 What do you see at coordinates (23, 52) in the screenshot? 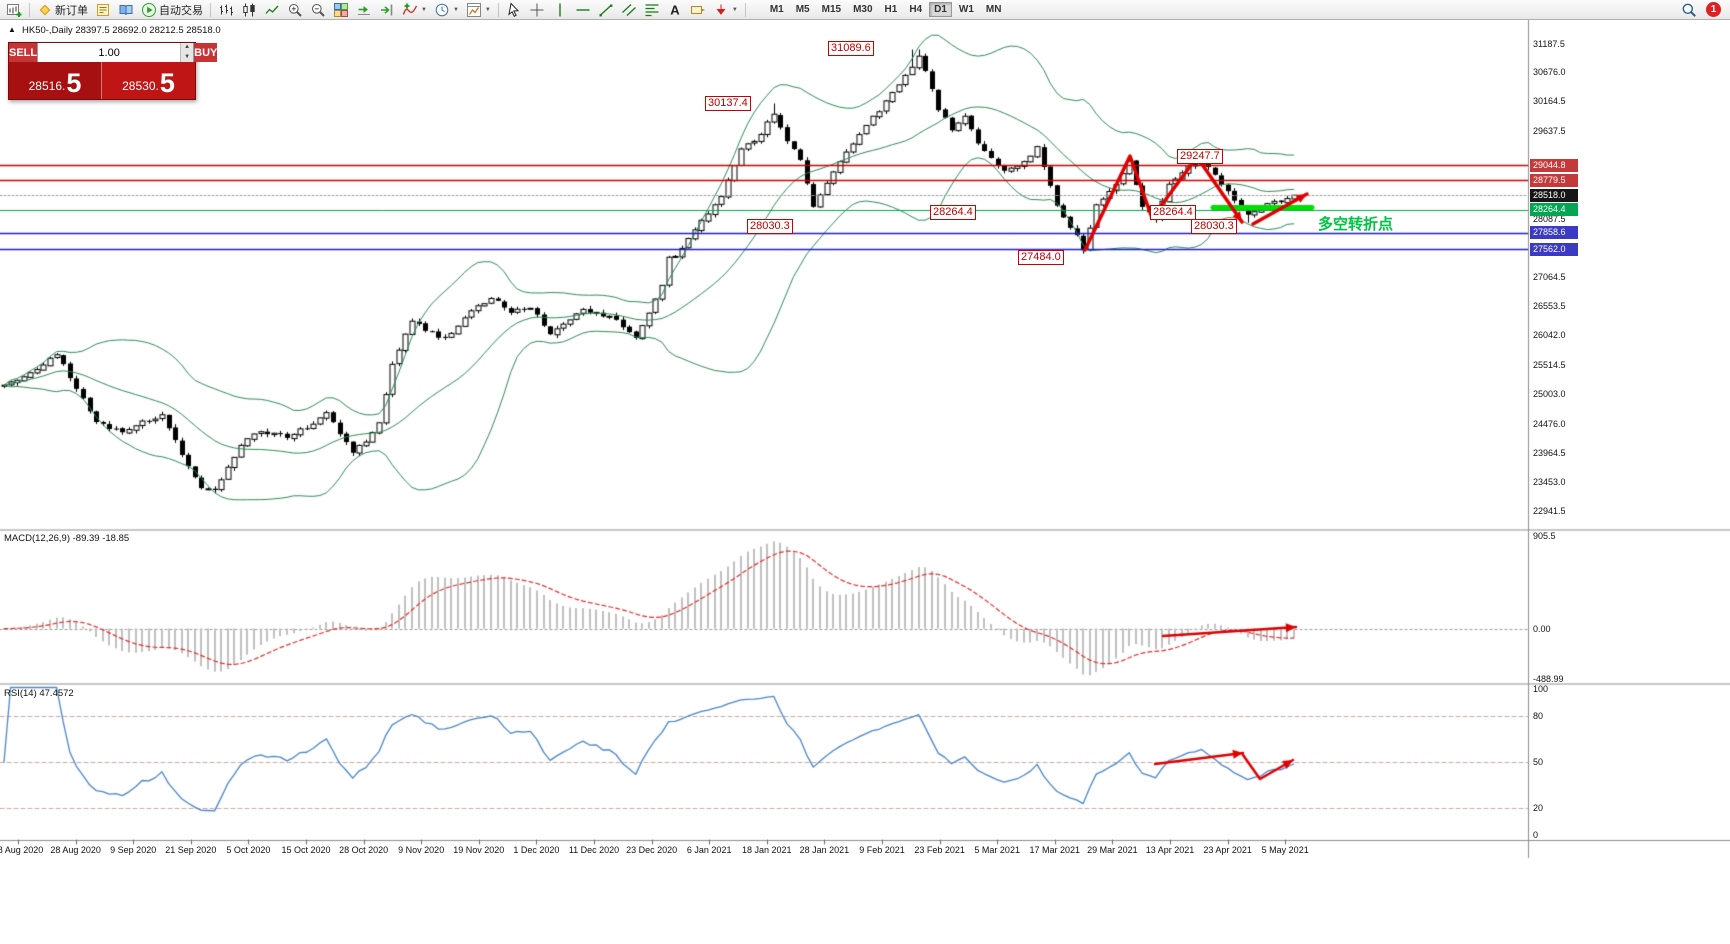
I see `sell-button: SELL` at bounding box center [23, 52].